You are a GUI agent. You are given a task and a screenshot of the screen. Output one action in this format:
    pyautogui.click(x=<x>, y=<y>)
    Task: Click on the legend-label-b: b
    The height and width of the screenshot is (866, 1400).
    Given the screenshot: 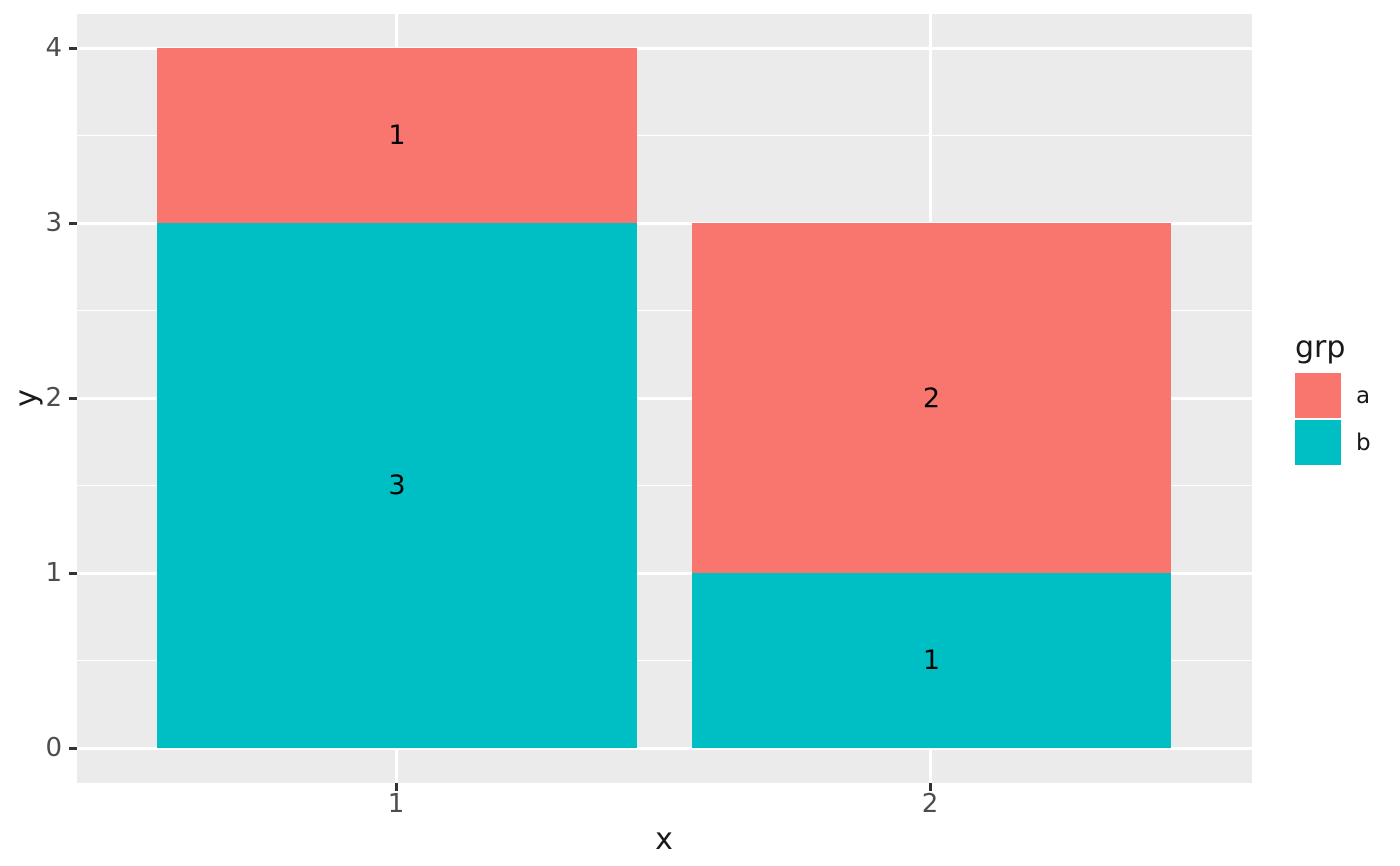 What is the action you would take?
    pyautogui.click(x=1363, y=443)
    